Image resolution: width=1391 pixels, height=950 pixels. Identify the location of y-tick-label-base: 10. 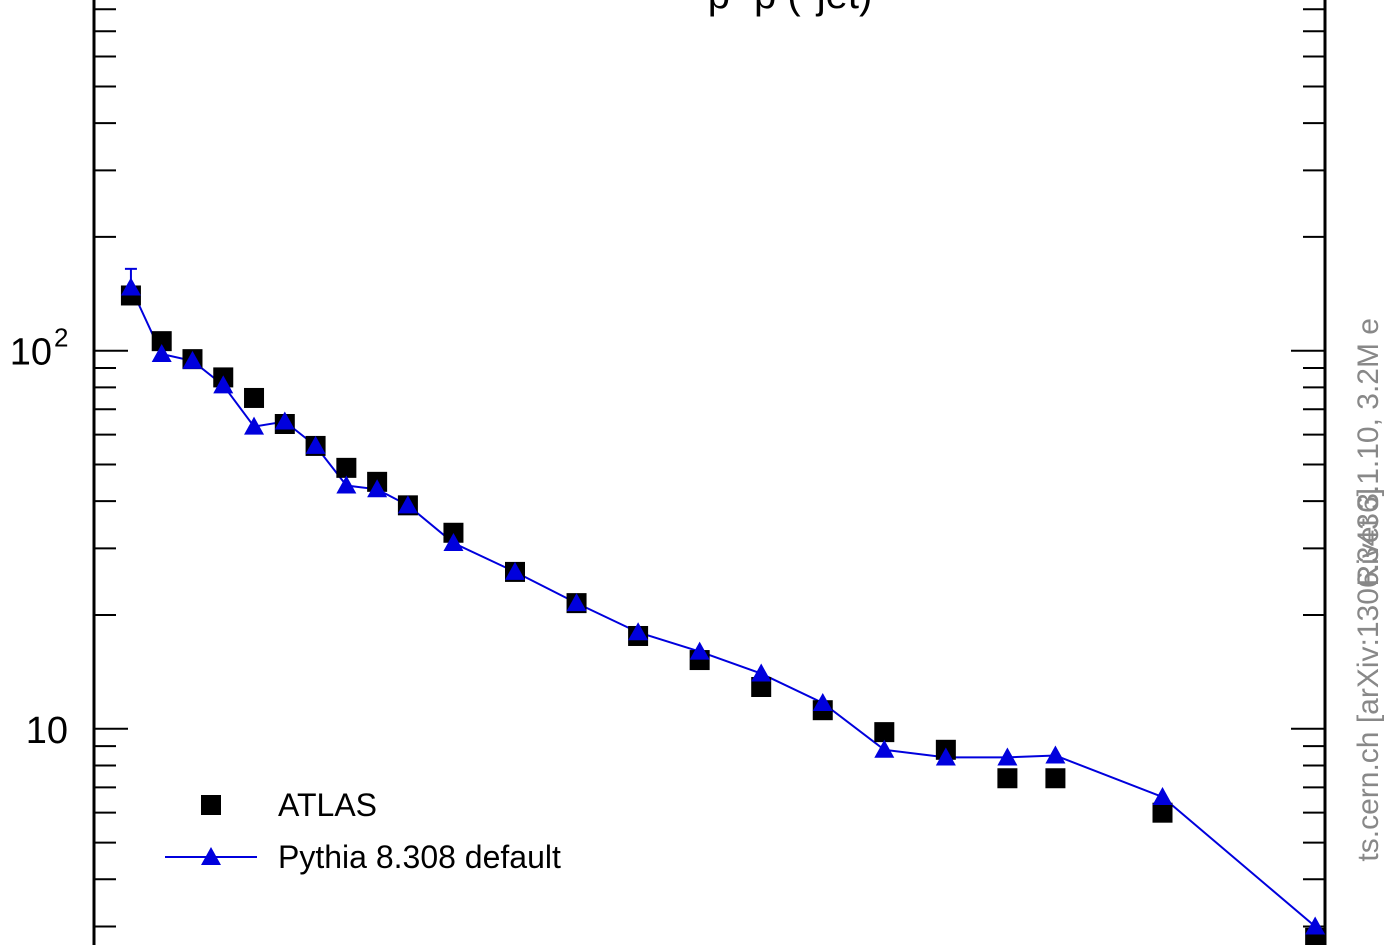
(31, 353).